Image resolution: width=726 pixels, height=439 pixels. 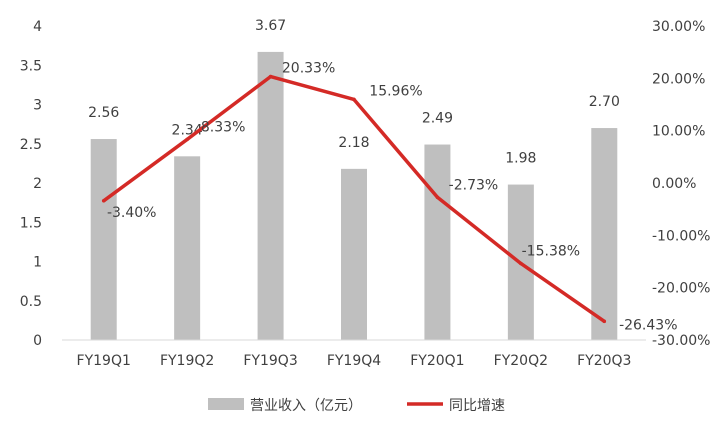 I want to click on left-tick-label: 3, so click(x=37, y=106).